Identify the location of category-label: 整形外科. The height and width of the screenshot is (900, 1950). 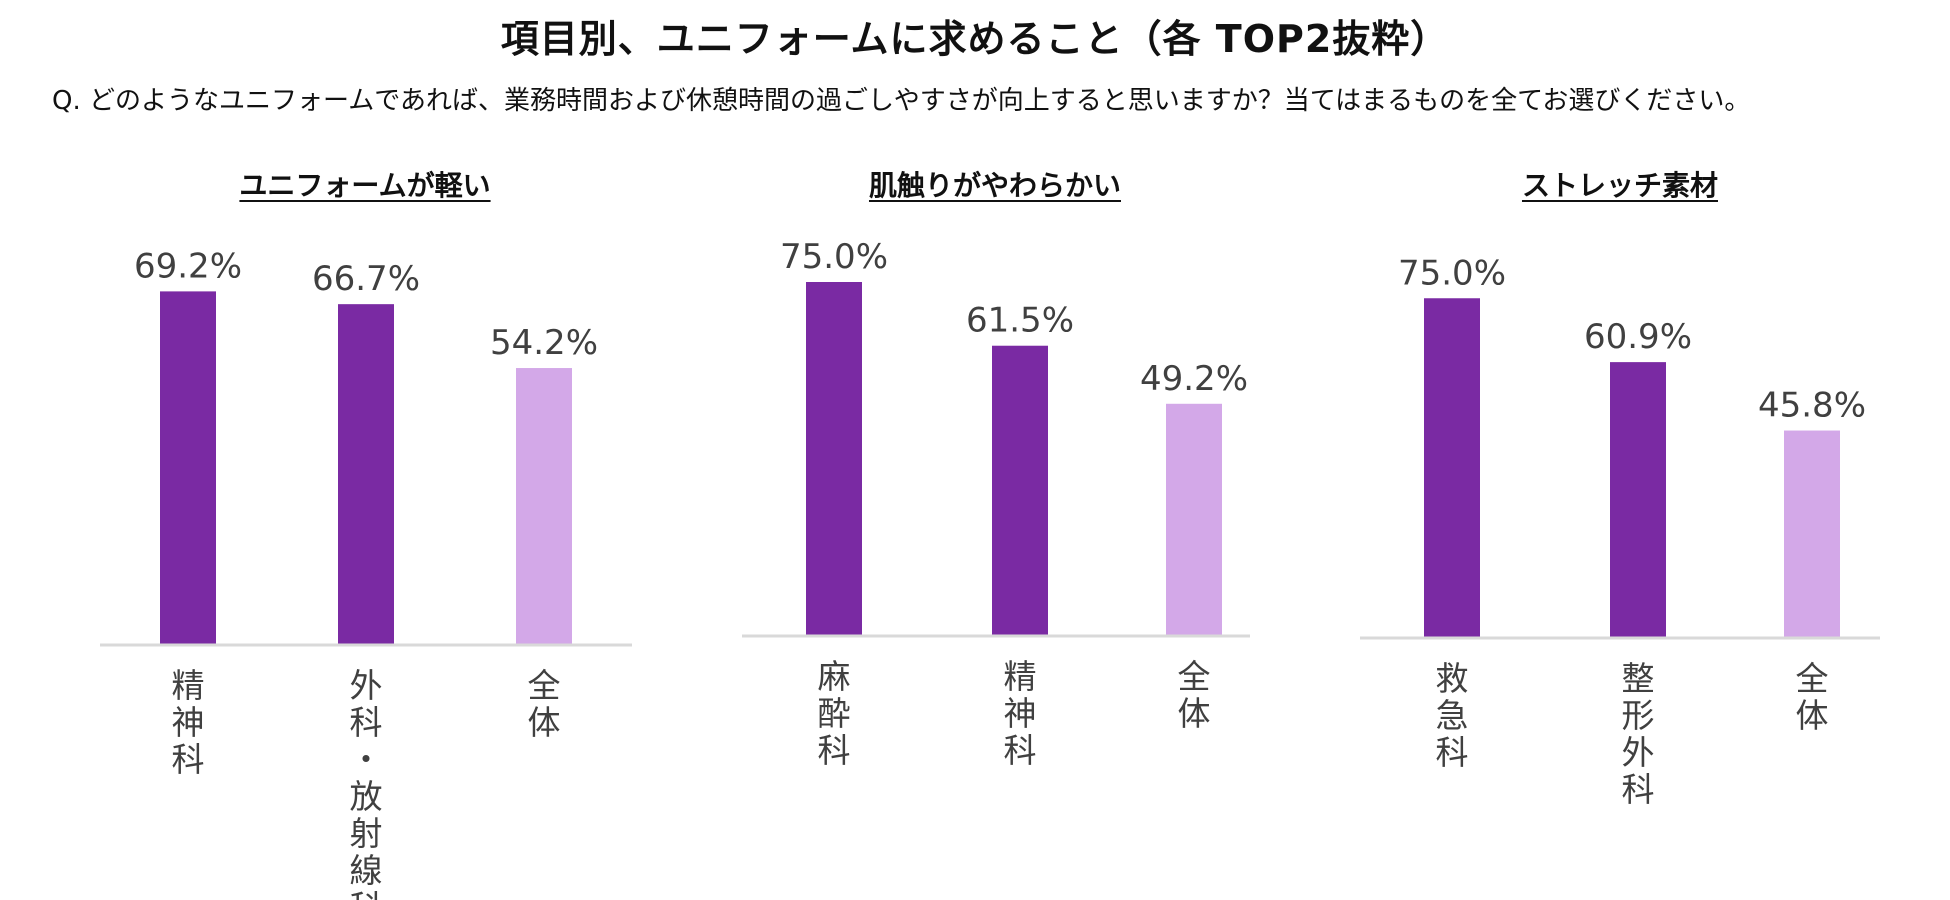
(1638, 734).